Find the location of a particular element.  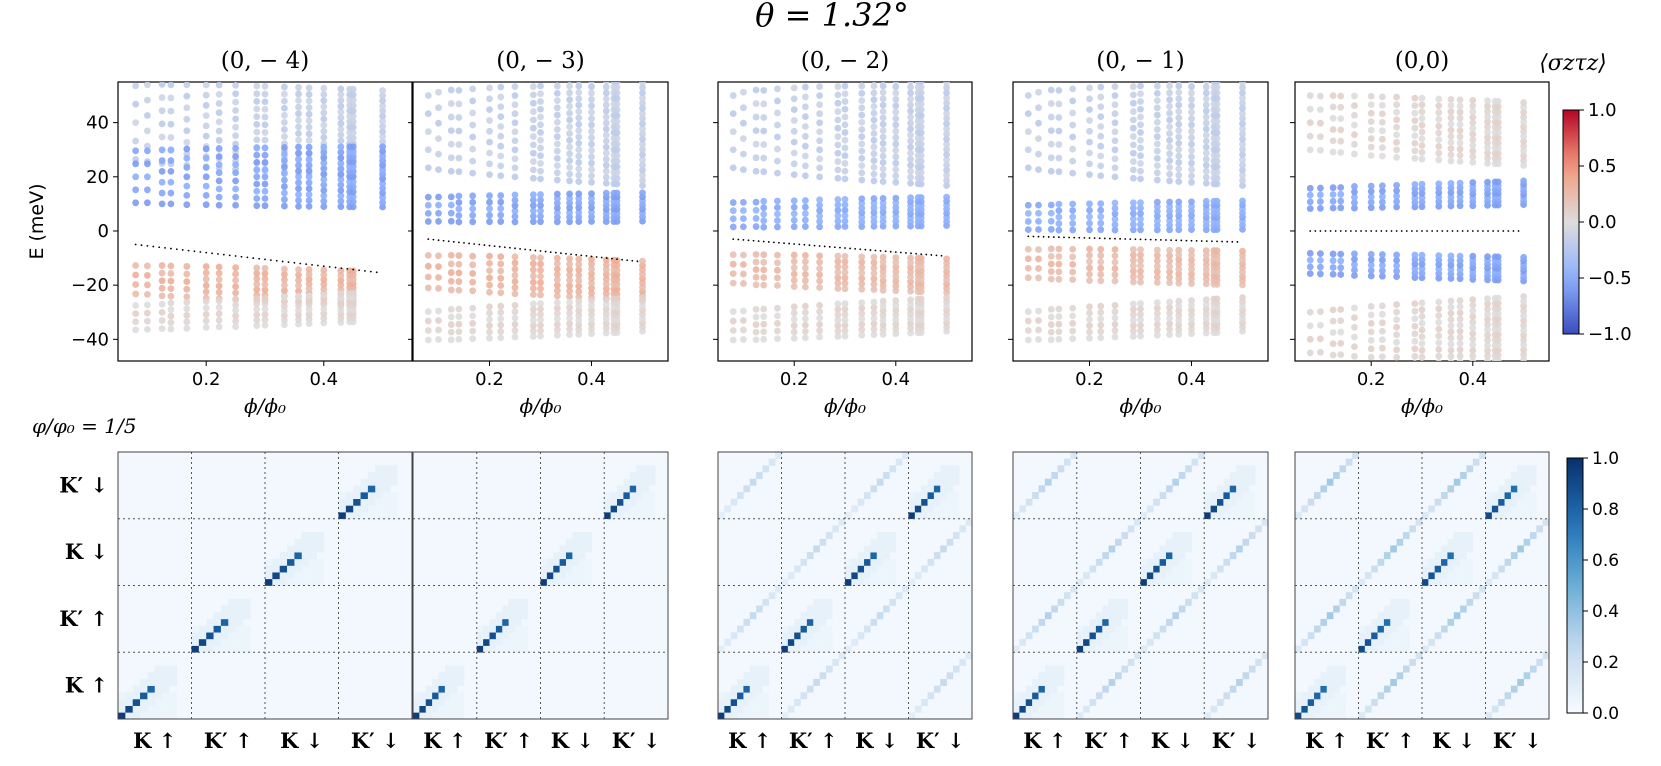

x-tick-label: 0.2 is located at coordinates (489, 379).